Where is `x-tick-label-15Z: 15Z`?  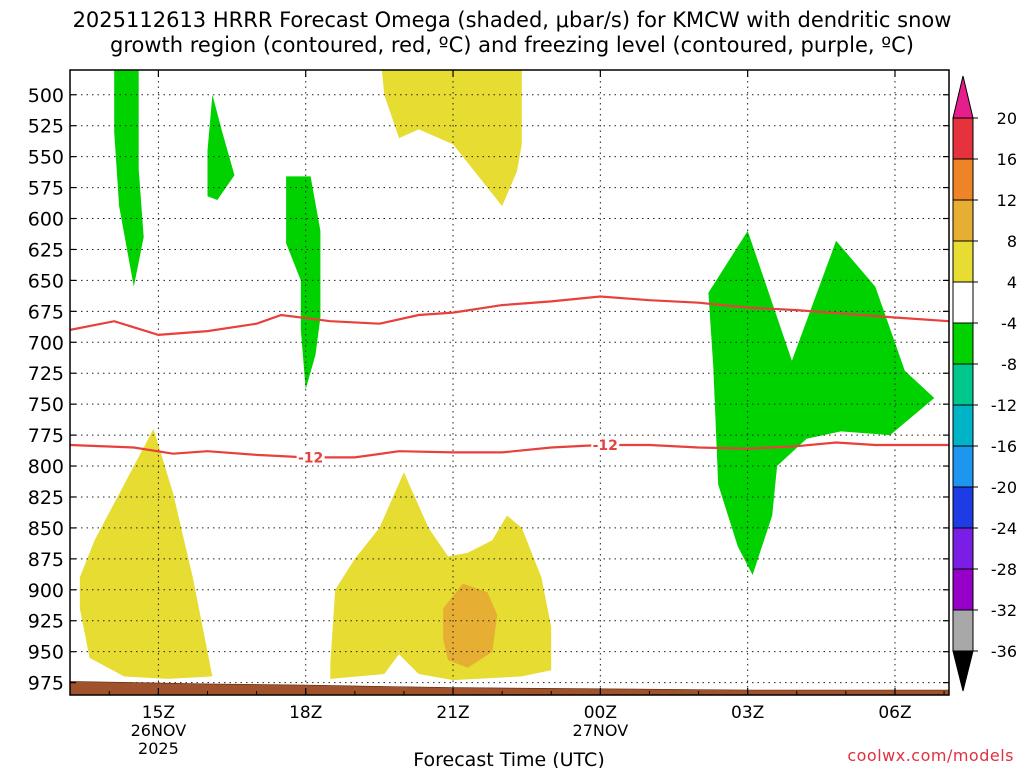
x-tick-label-15Z: 15Z is located at coordinates (158, 713).